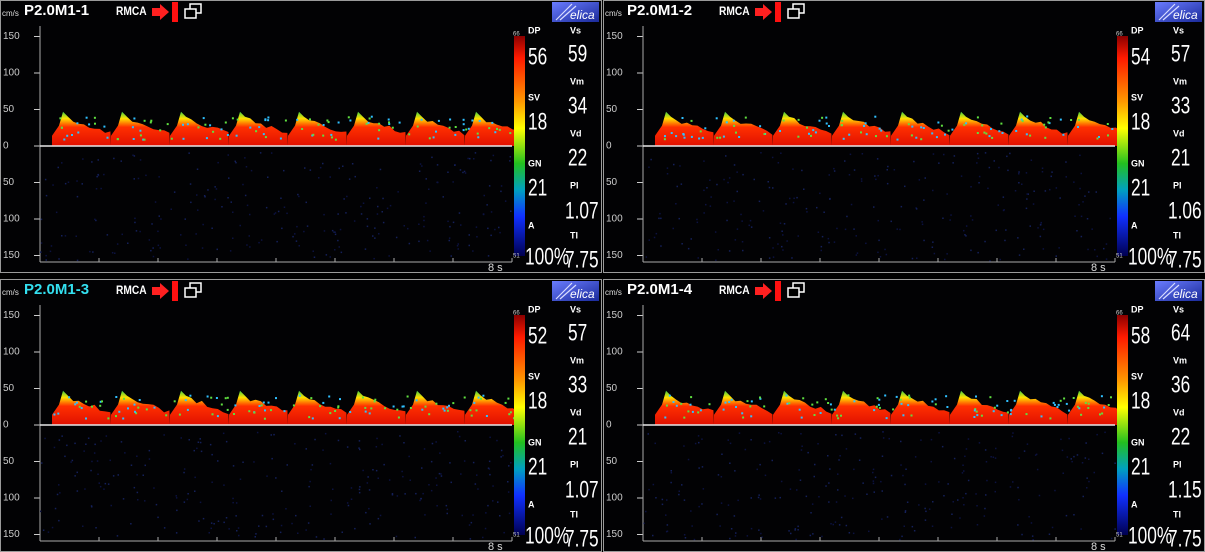  Describe the element at coordinates (575, 30) in the screenshot. I see `param-label: Vs` at that location.